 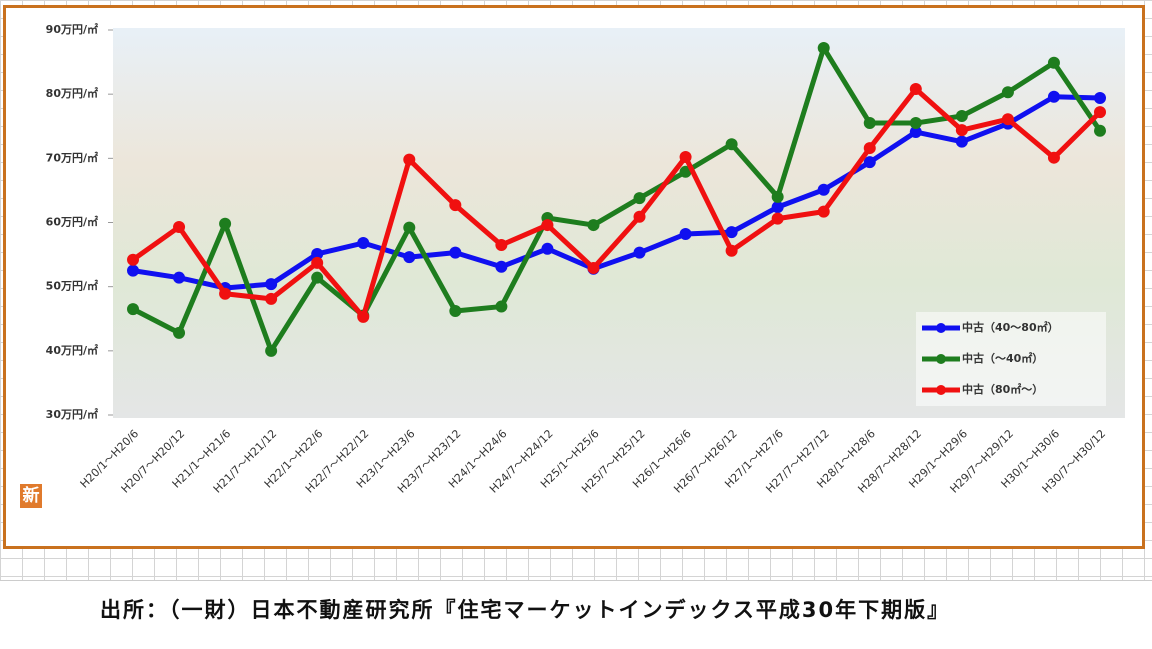 What do you see at coordinates (72, 29) in the screenshot?
I see `y-tick-label: 90万円/㎡` at bounding box center [72, 29].